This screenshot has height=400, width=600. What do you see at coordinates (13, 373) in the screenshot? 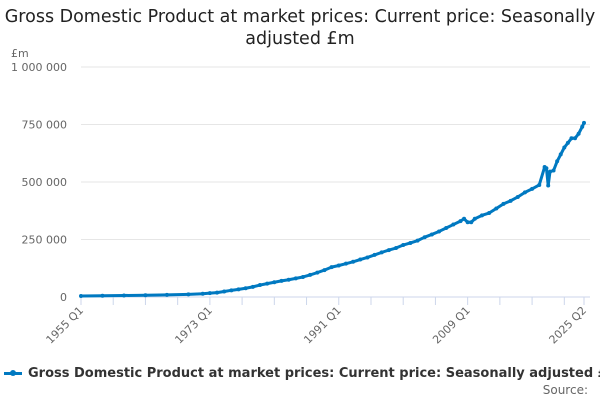
I see `legend-line-marker-icon` at bounding box center [13, 373].